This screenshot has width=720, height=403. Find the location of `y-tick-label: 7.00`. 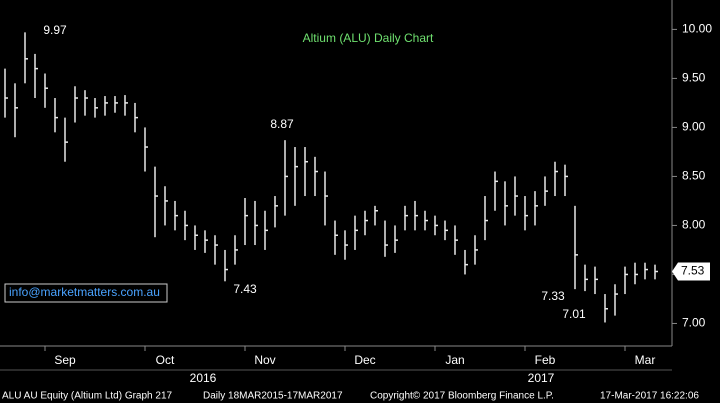

y-tick-label: 7.00 is located at coordinates (694, 323).